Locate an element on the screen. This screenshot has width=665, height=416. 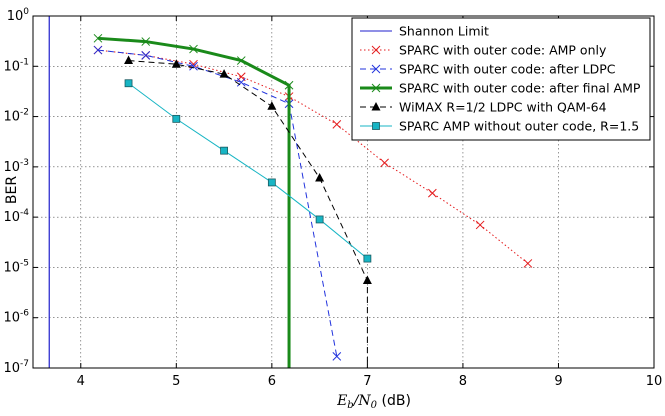
y-axis-label: BER is located at coordinates (12, 190).